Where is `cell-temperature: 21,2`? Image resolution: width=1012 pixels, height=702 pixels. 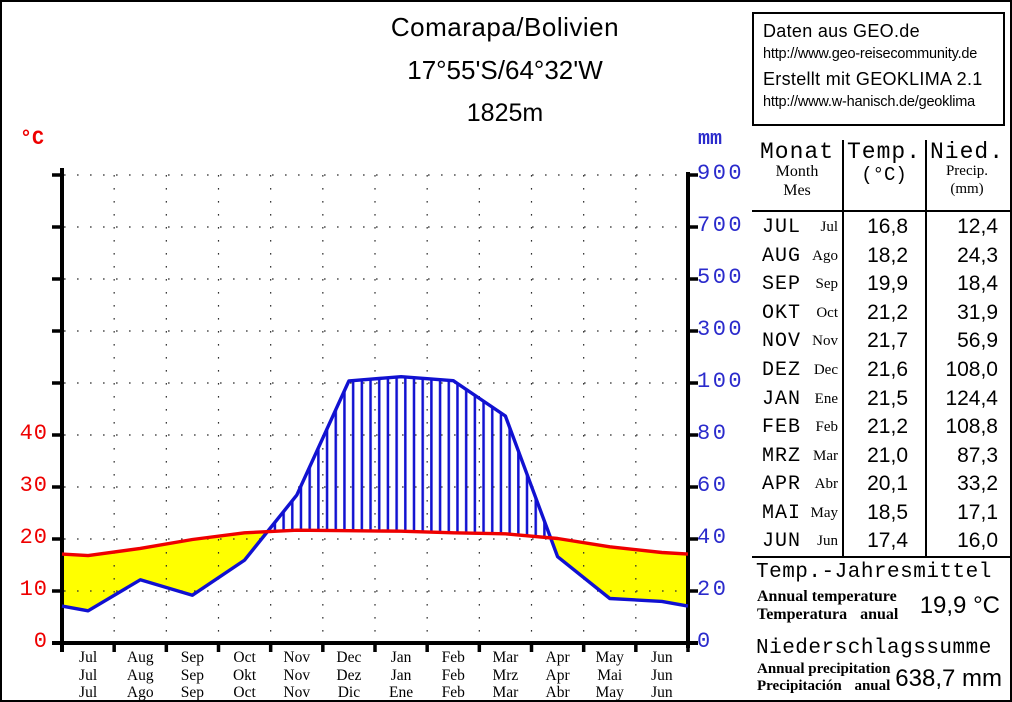
cell-temperature: 21,2 is located at coordinates (887, 312).